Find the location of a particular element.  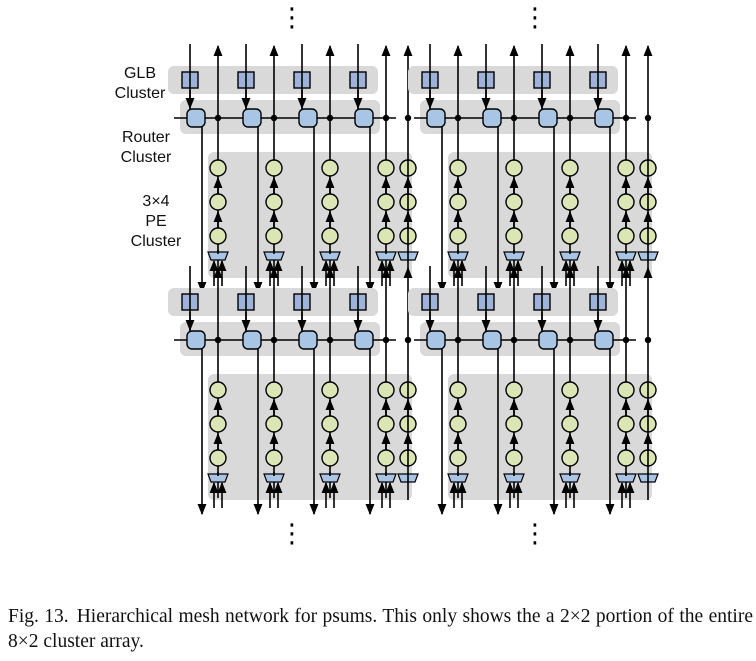

left-labels: GLB Cluster Router Cluster 3×4 PE Cluster is located at coordinates (148, 157).